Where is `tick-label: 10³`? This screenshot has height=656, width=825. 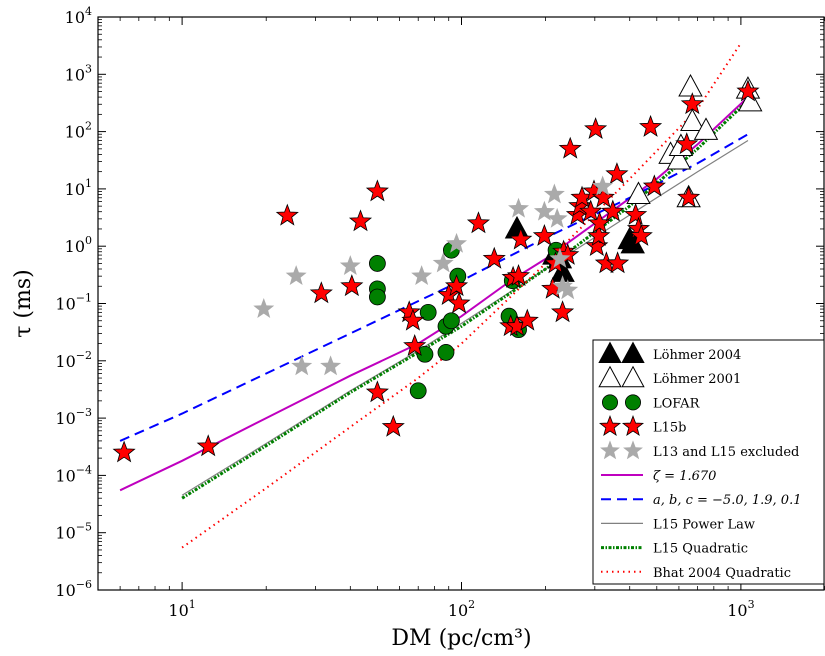
tick-label: 10³ is located at coordinates (740, 609).